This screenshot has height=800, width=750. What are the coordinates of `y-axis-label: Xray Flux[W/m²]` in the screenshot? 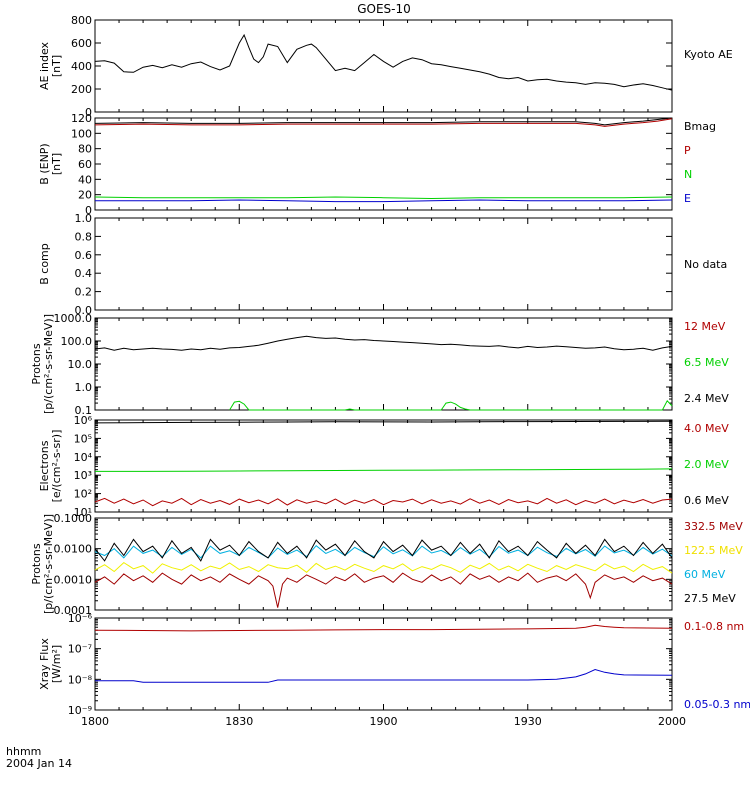 It's located at (50, 664).